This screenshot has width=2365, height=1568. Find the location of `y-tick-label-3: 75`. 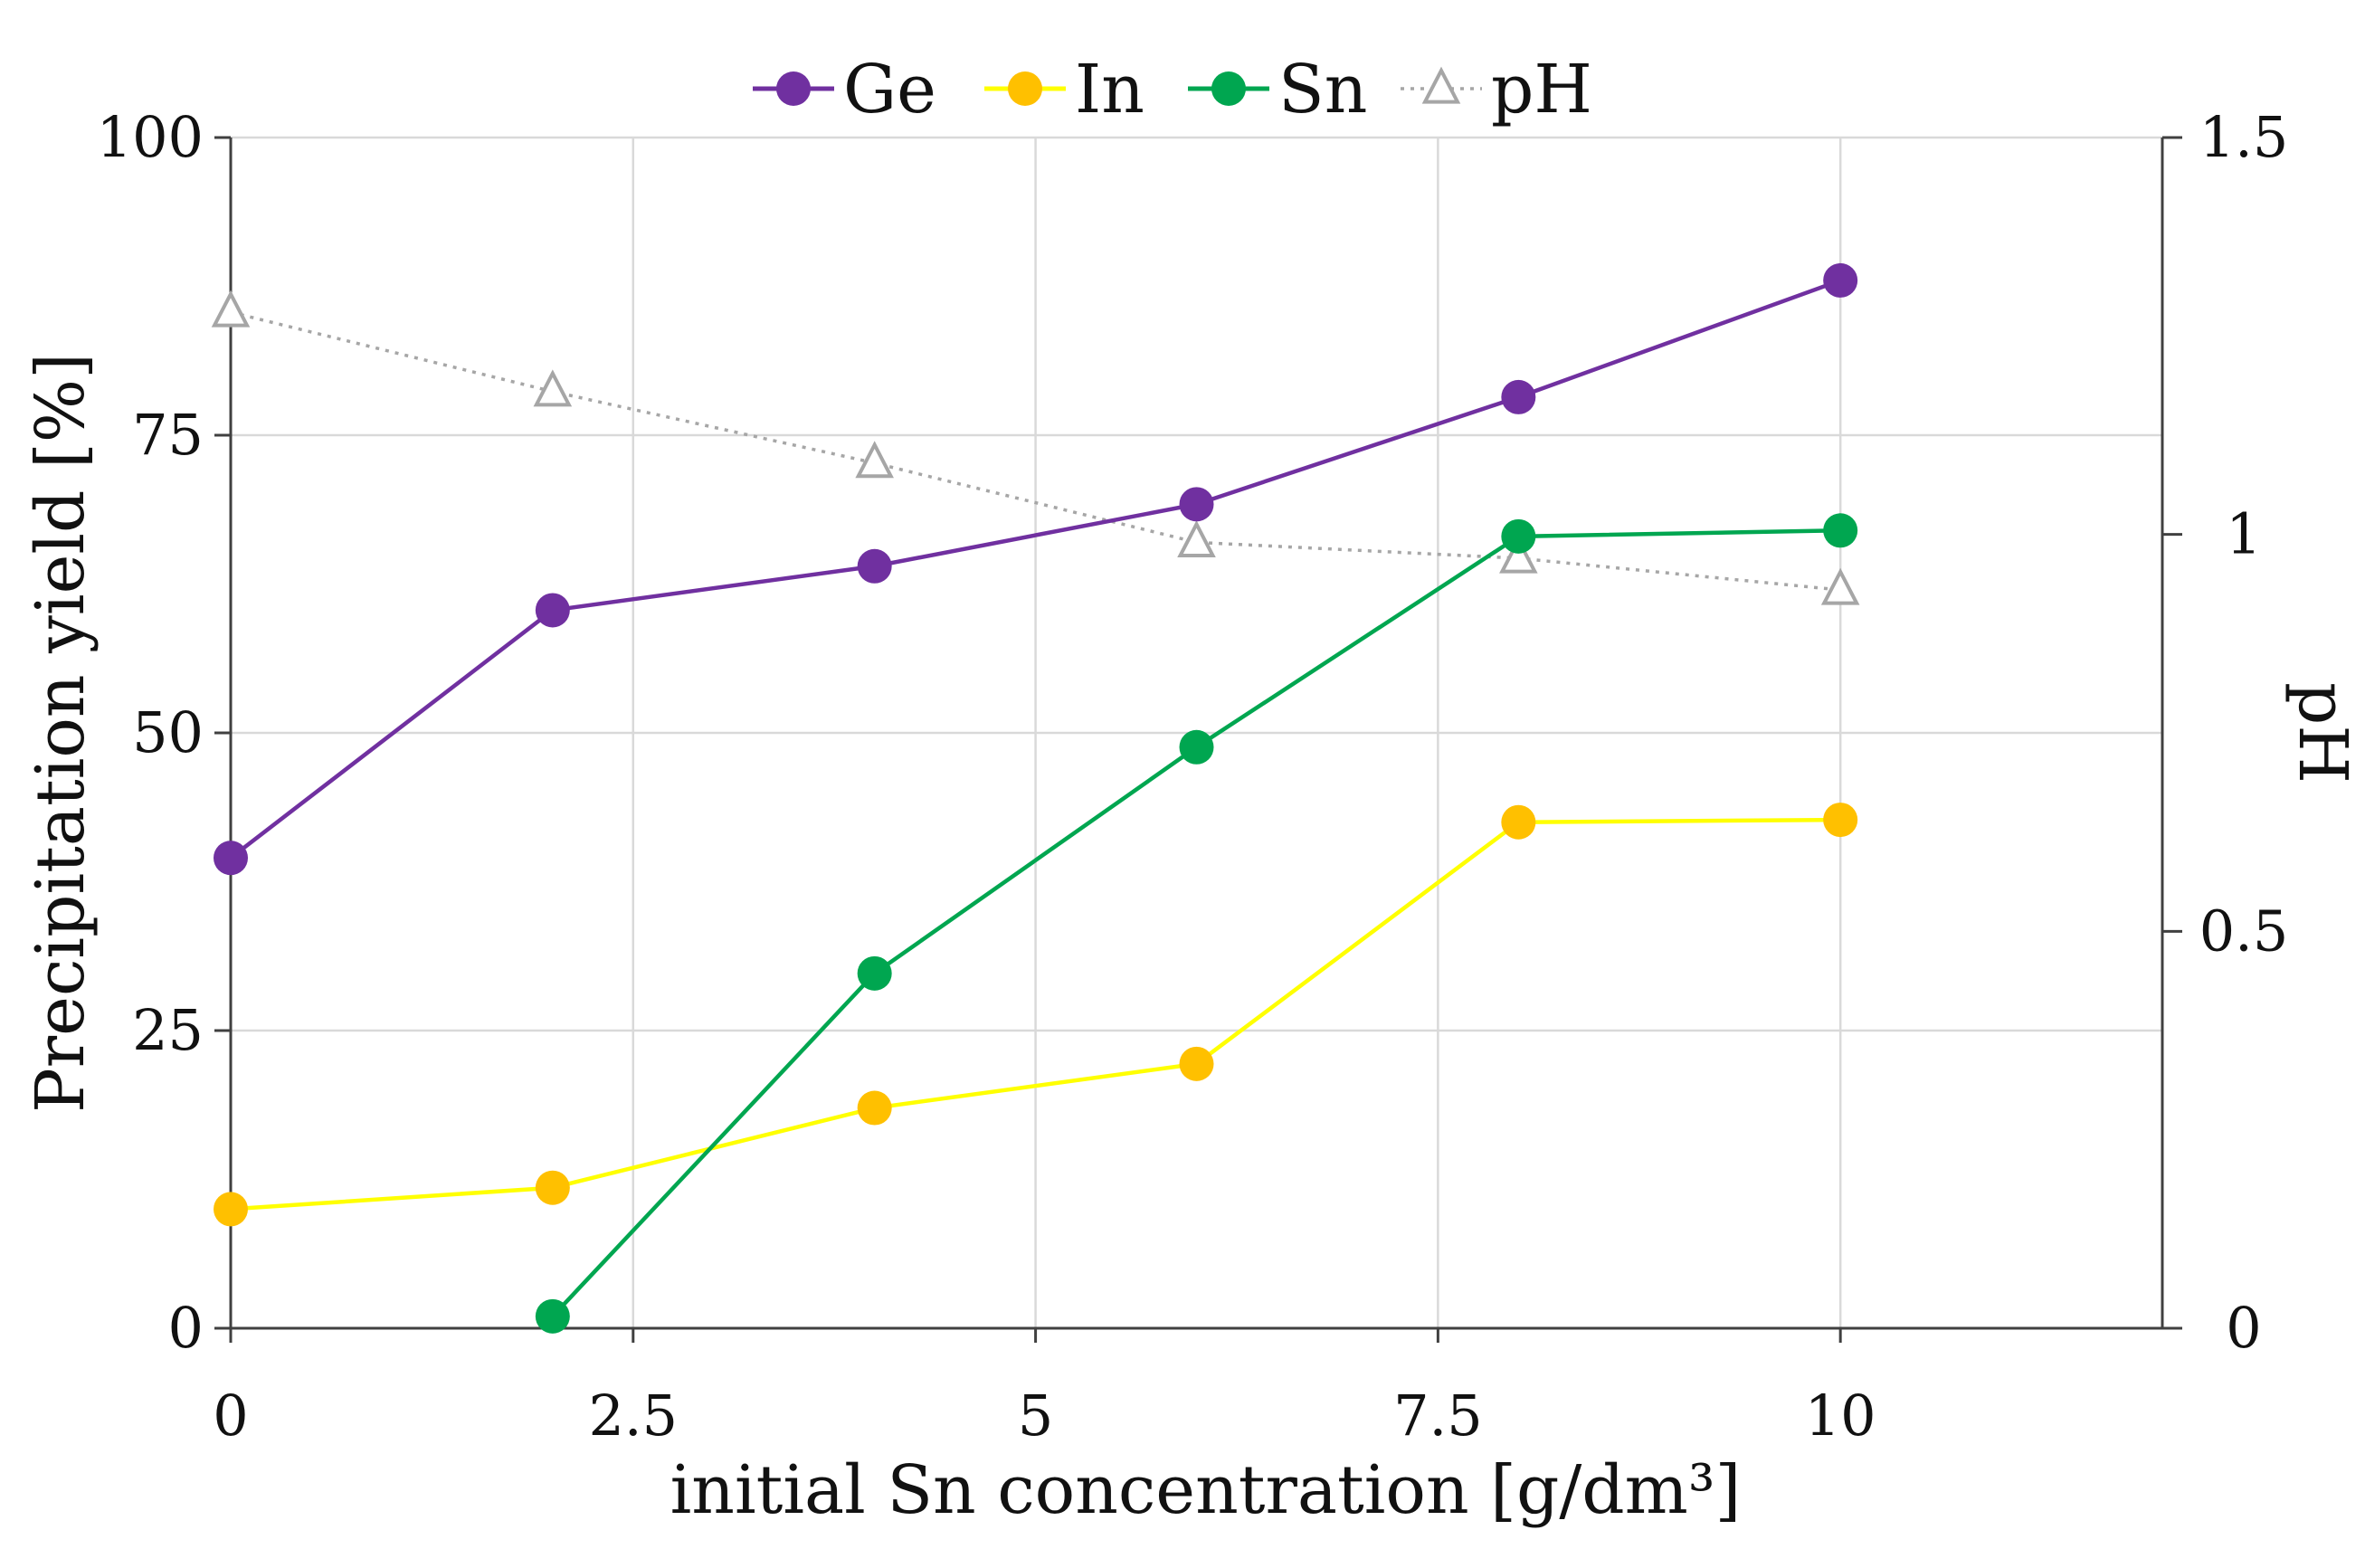

y-tick-label-3: 75 is located at coordinates (168, 435).